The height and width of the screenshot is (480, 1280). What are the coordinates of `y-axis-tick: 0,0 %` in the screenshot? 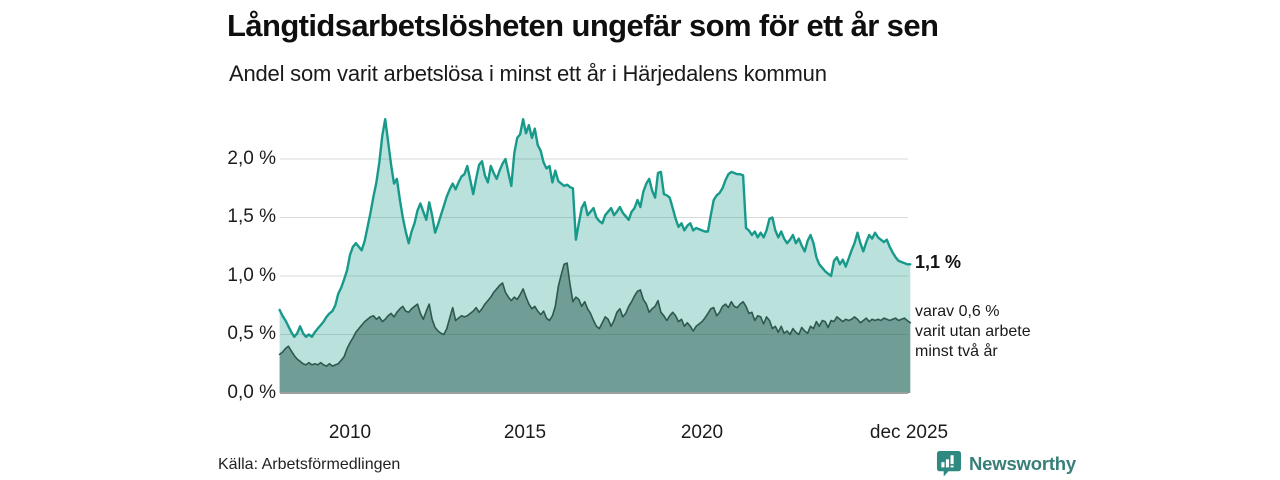 It's located at (251, 392).